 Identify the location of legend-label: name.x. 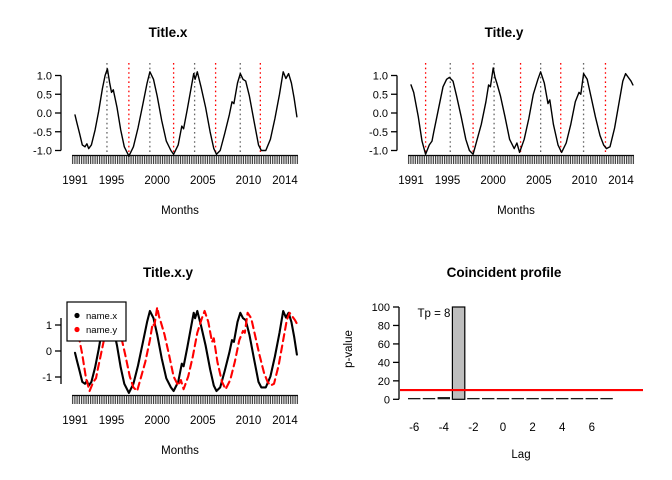
(101, 316).